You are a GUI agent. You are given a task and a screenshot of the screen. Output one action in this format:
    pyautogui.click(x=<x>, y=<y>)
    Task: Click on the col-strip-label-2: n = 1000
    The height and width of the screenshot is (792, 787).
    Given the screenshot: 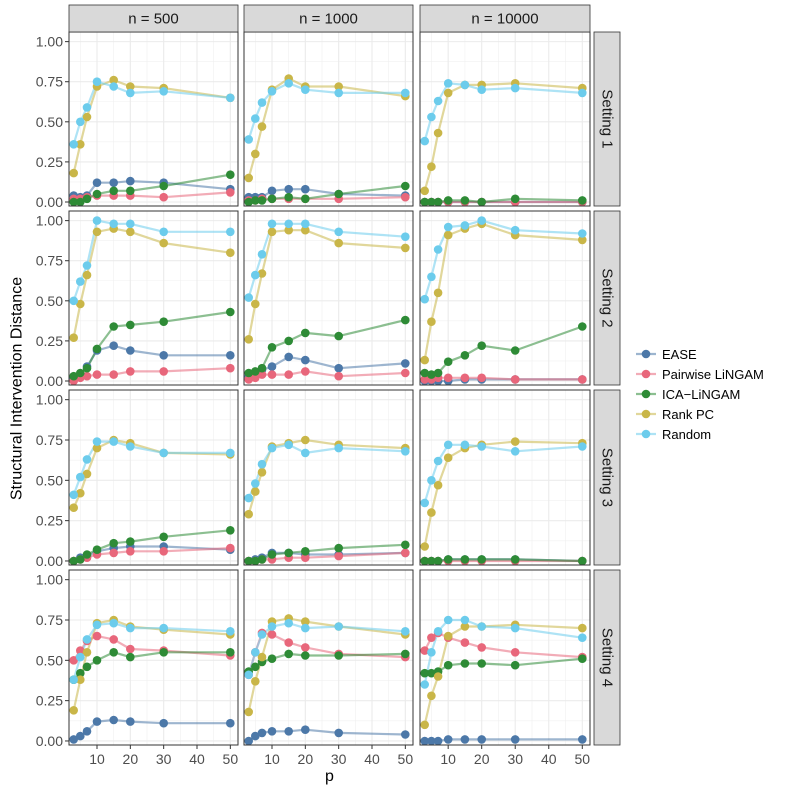 What is the action you would take?
    pyautogui.click(x=328, y=19)
    